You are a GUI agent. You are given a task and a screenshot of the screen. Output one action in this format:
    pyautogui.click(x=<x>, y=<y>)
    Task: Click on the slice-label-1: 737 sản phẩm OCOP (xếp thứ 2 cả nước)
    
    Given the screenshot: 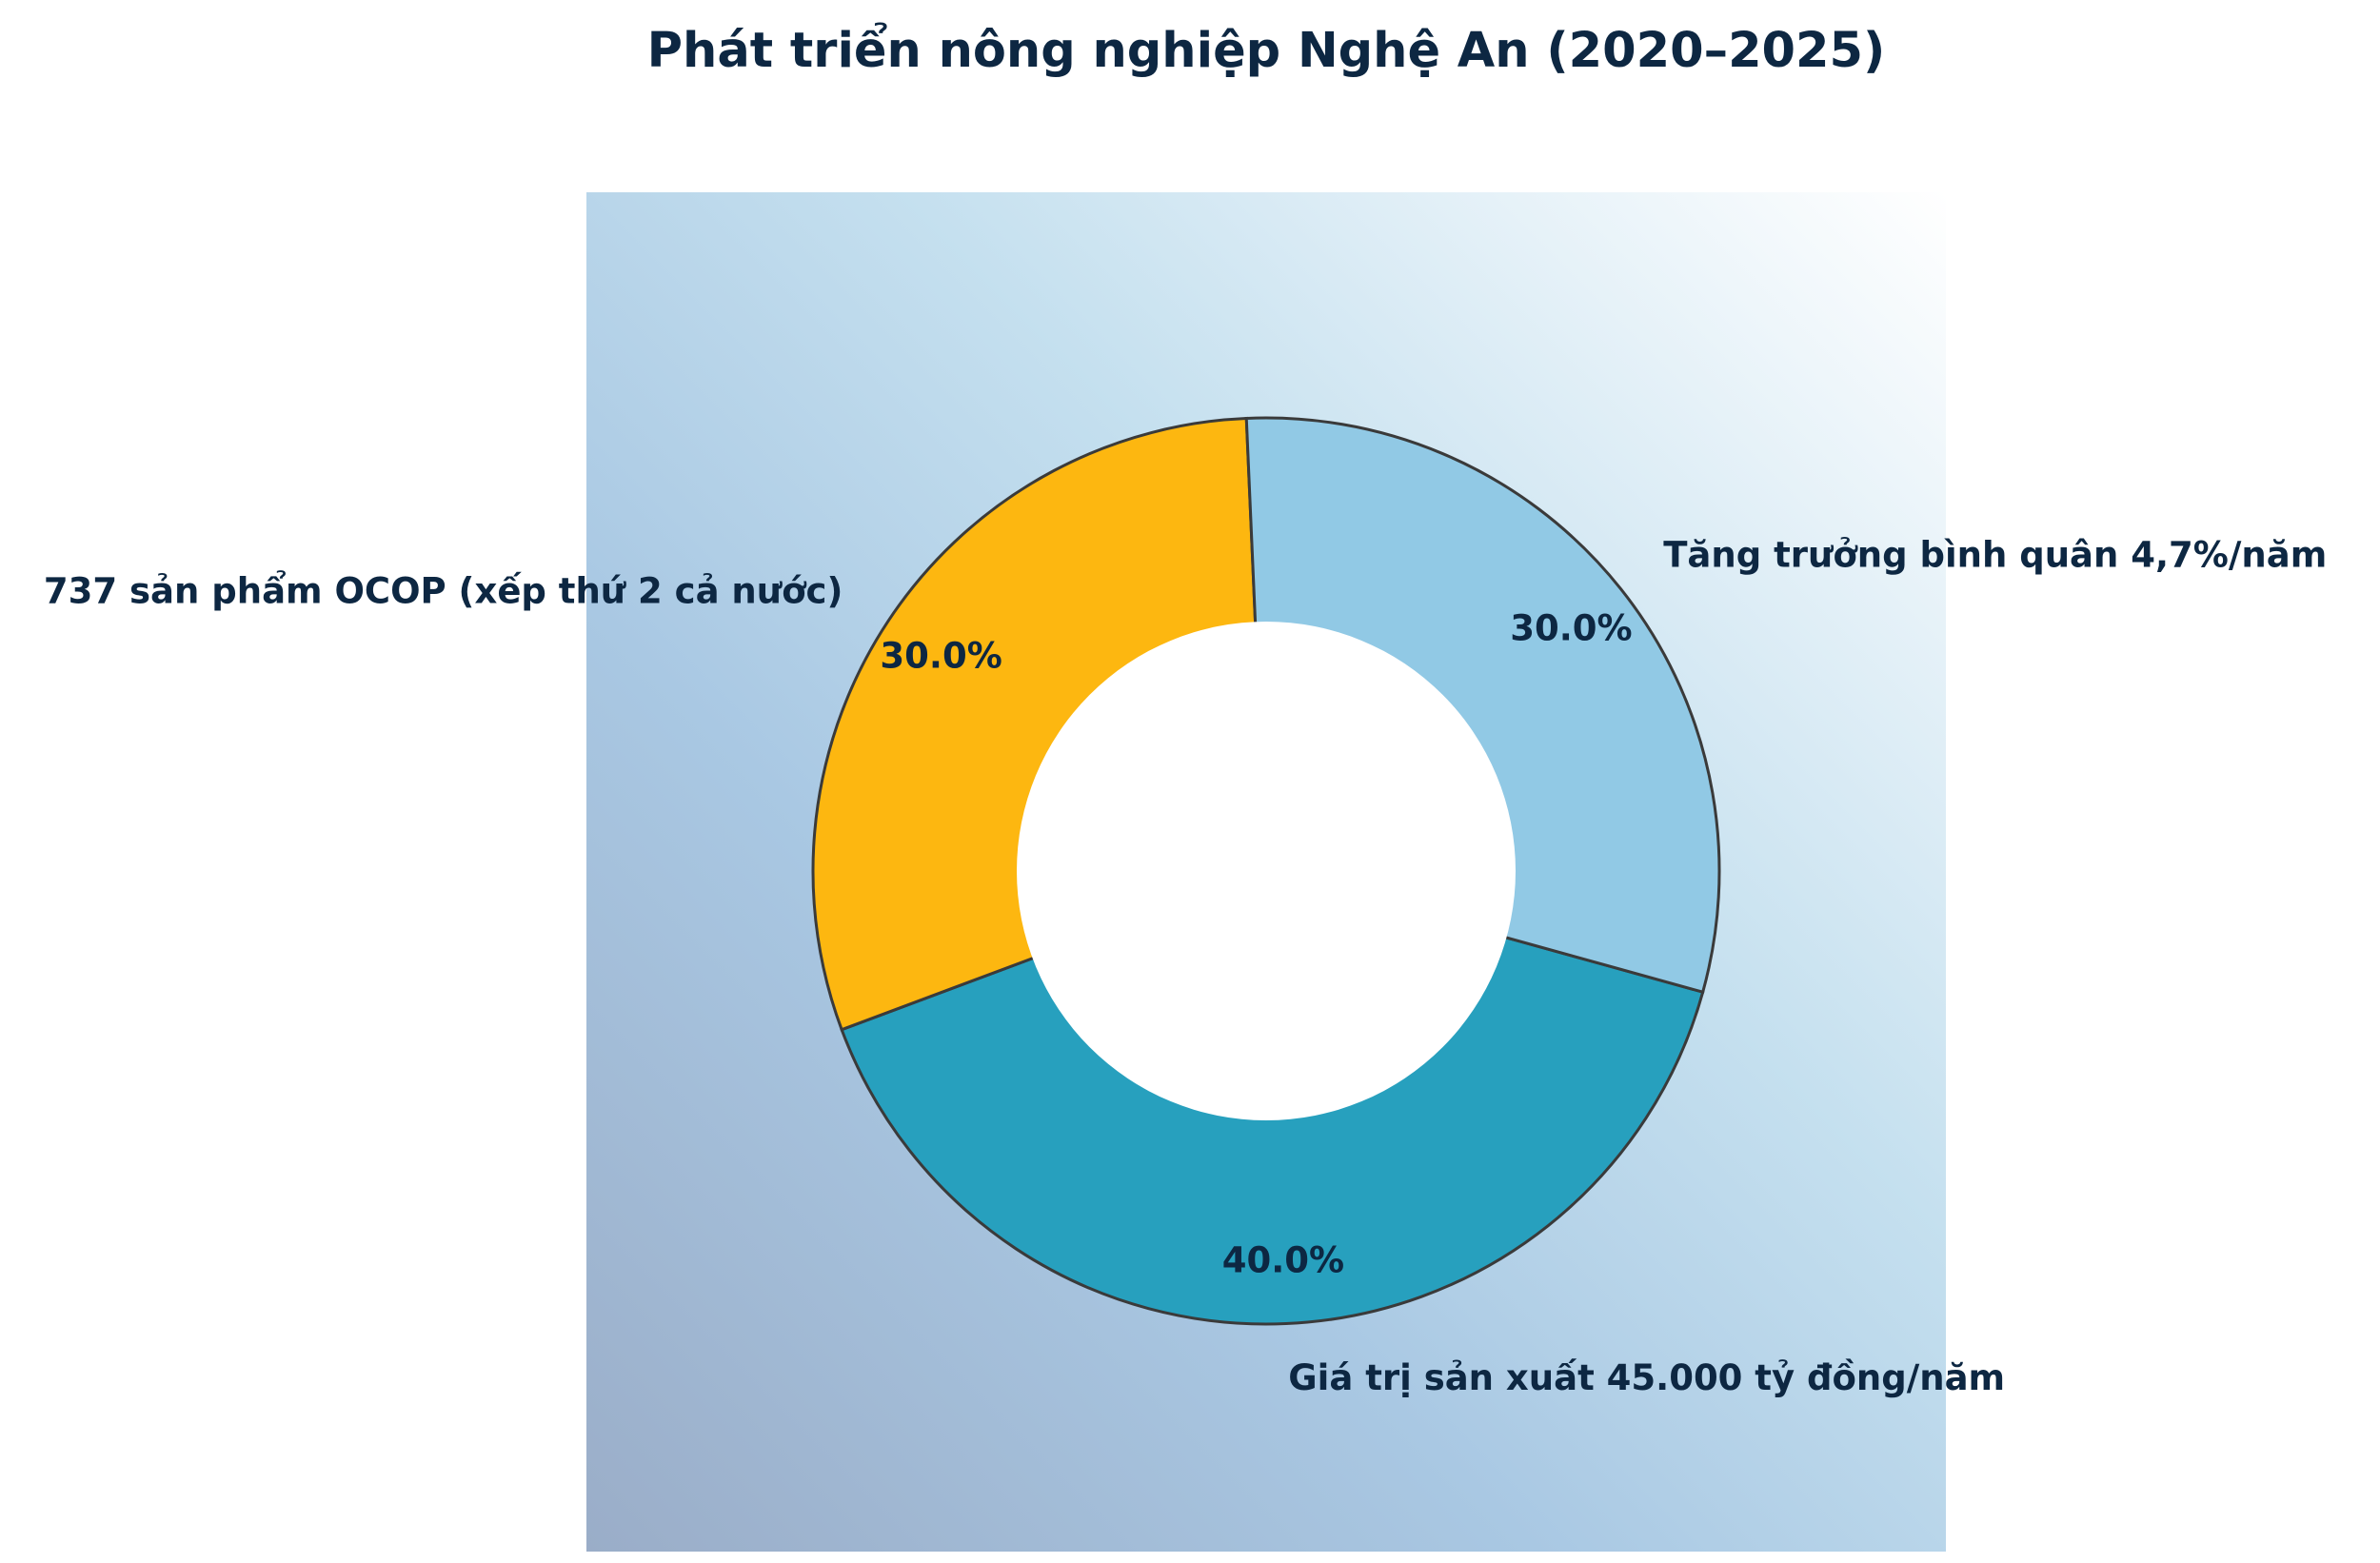 What is the action you would take?
    pyautogui.click(x=443, y=591)
    